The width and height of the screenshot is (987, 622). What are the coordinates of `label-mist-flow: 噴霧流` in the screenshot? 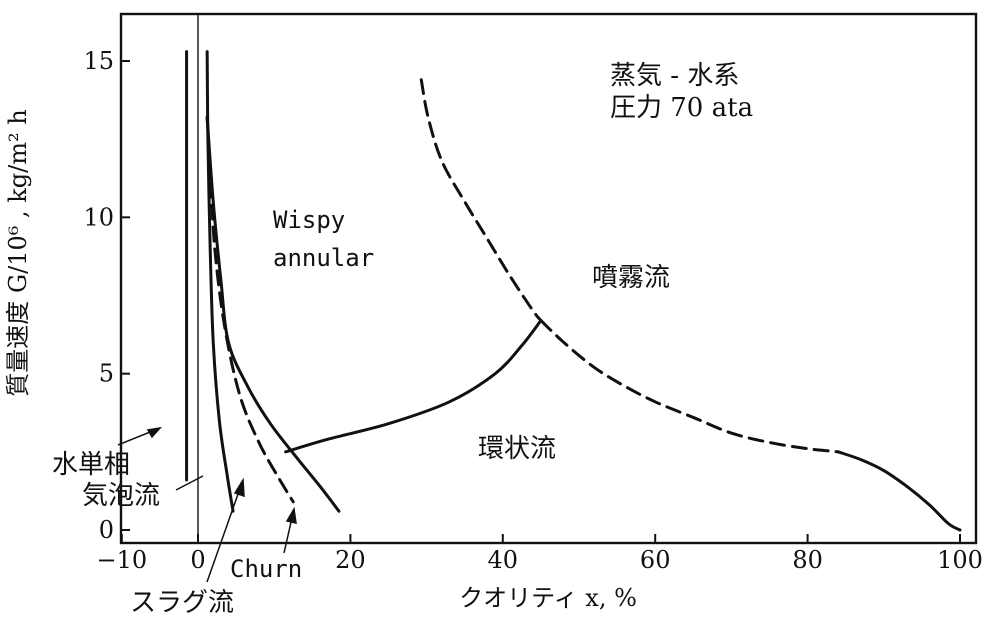 It's located at (631, 278).